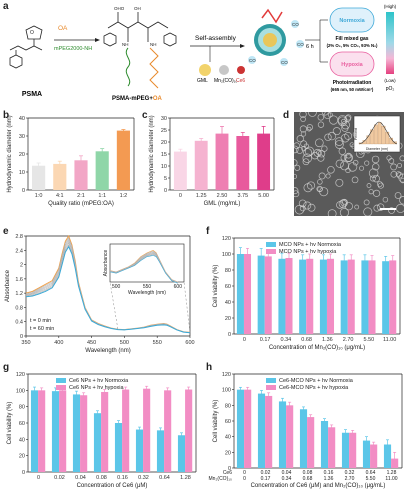 This screenshot has width=406, height=500. I want to click on nh-label: NH, so click(125, 44).